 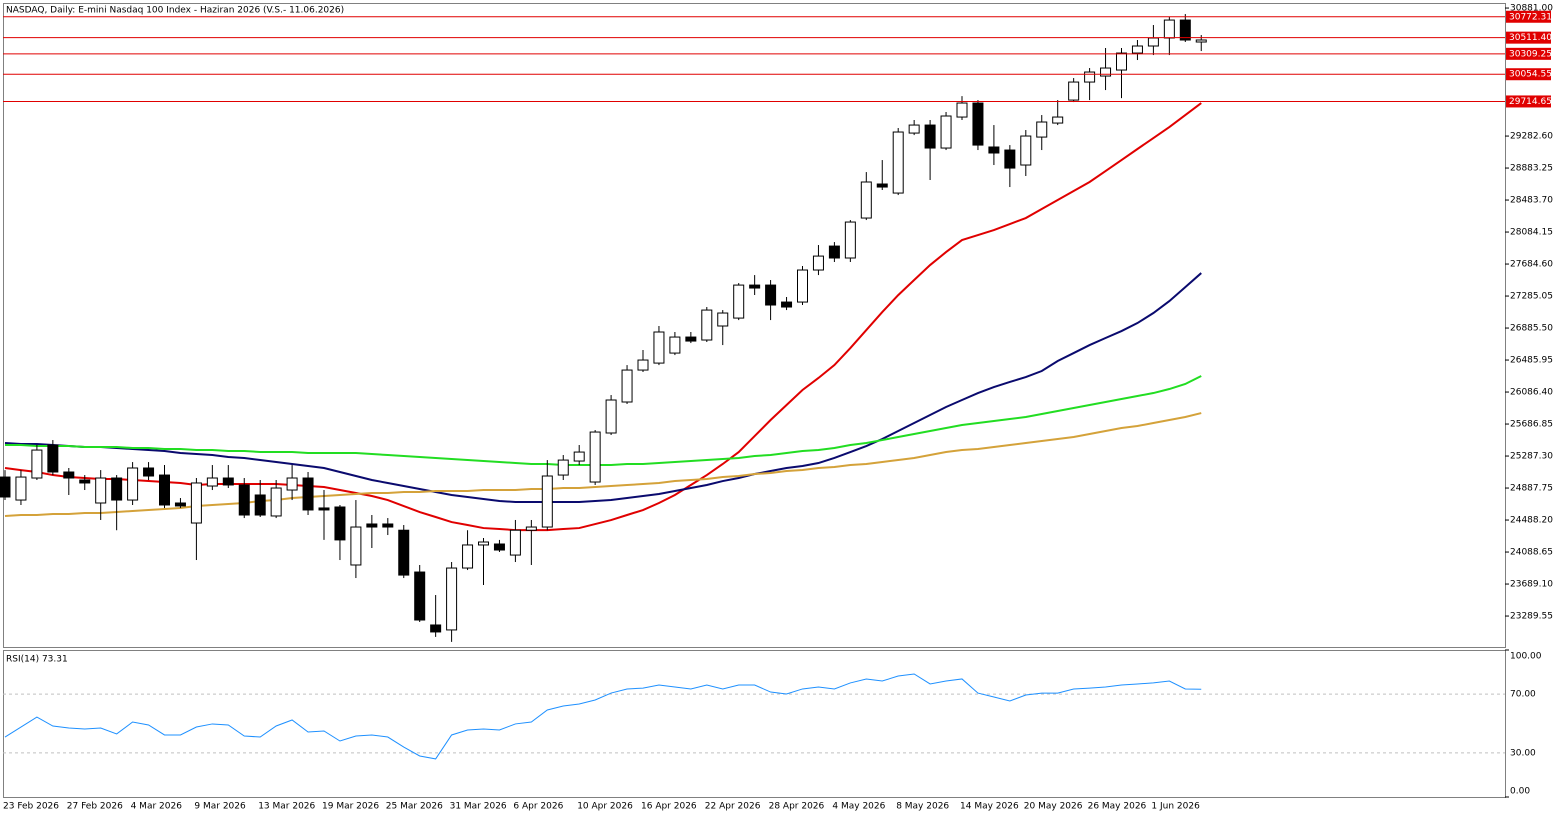 What do you see at coordinates (220, 807) in the screenshot?
I see `x-tick-label: 9 Mar 2026` at bounding box center [220, 807].